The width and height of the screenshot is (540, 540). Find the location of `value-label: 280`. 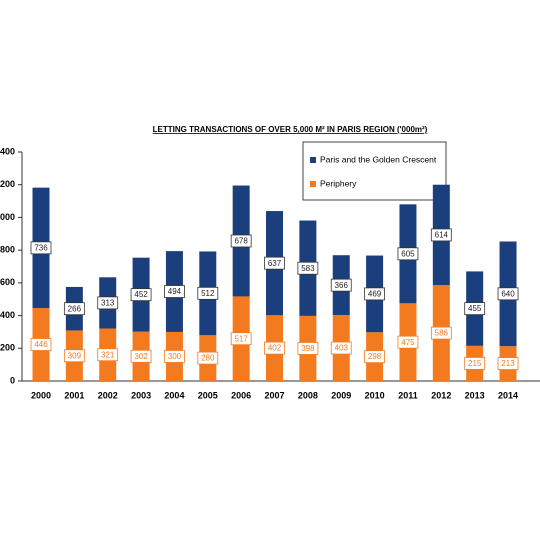

value-label: 280 is located at coordinates (208, 358).